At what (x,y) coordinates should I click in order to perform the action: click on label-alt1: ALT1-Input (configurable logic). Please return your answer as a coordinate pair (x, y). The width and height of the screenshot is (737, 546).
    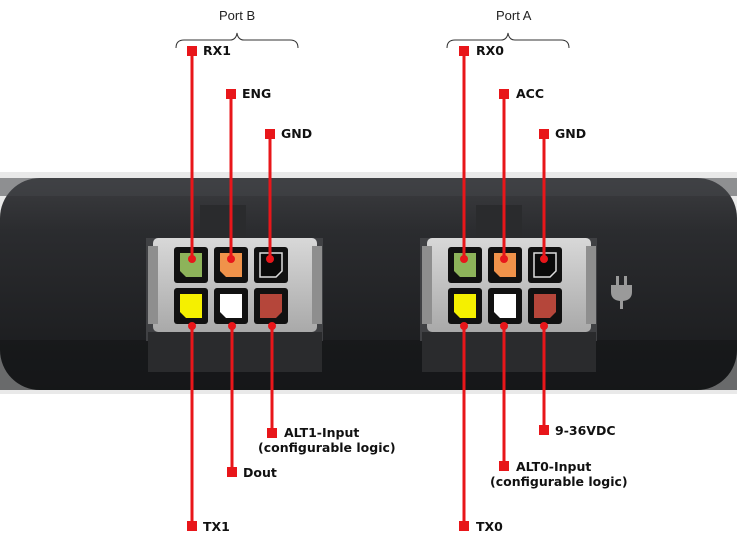
    Looking at the image, I should click on (327, 440).